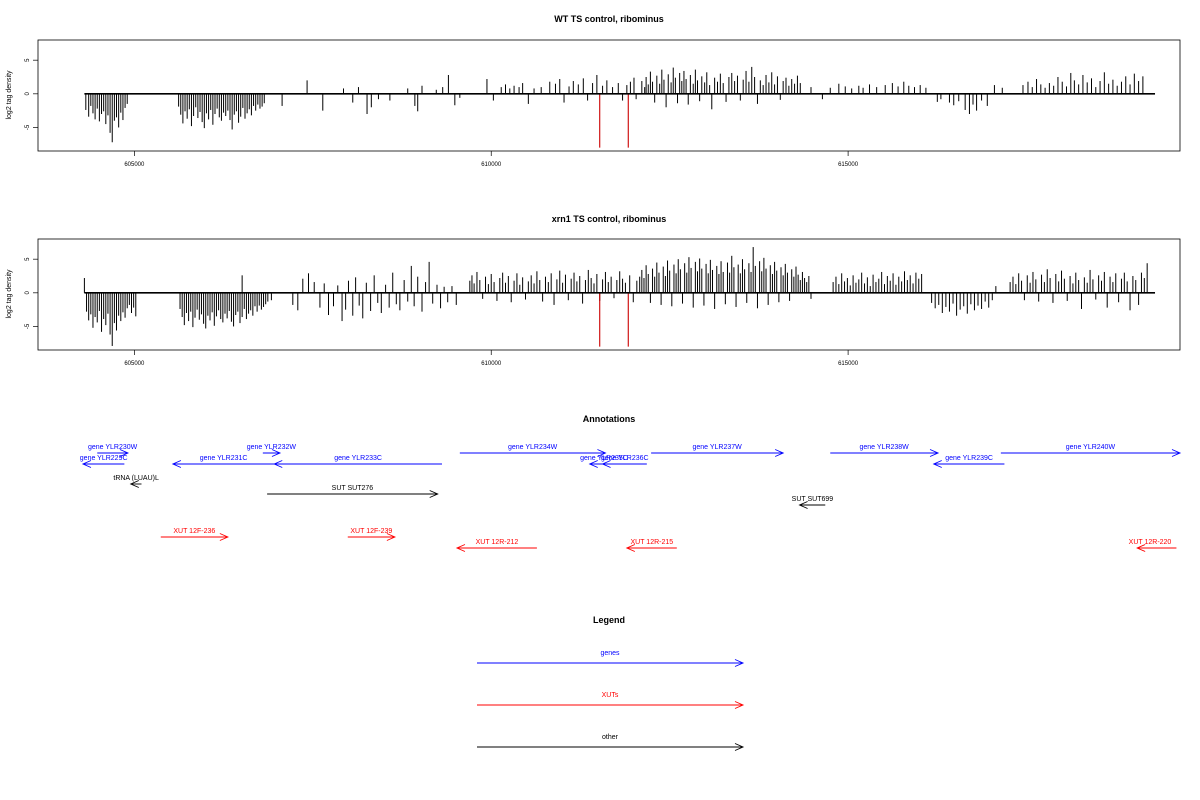 The height and width of the screenshot is (800, 1200). What do you see at coordinates (848, 165) in the screenshot?
I see `wt-x-tick-label: 615000` at bounding box center [848, 165].